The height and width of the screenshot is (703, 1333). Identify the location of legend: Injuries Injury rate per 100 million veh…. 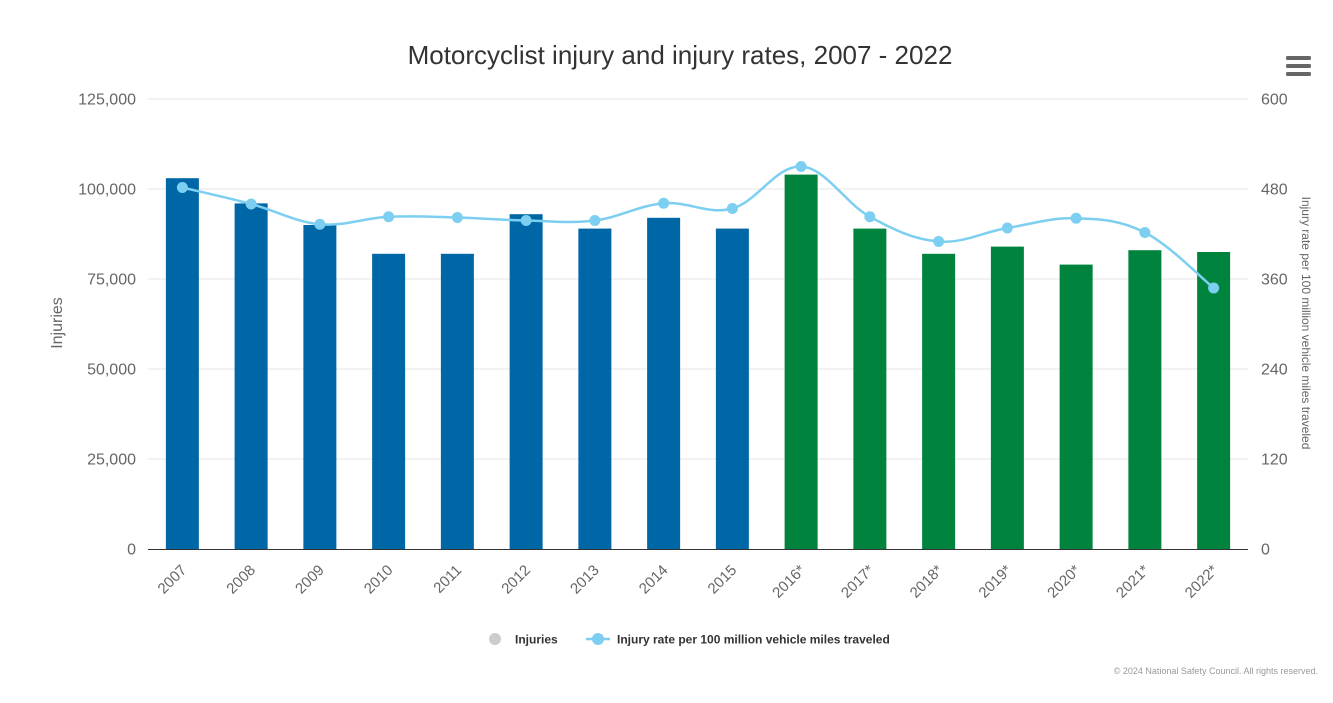
(689, 640).